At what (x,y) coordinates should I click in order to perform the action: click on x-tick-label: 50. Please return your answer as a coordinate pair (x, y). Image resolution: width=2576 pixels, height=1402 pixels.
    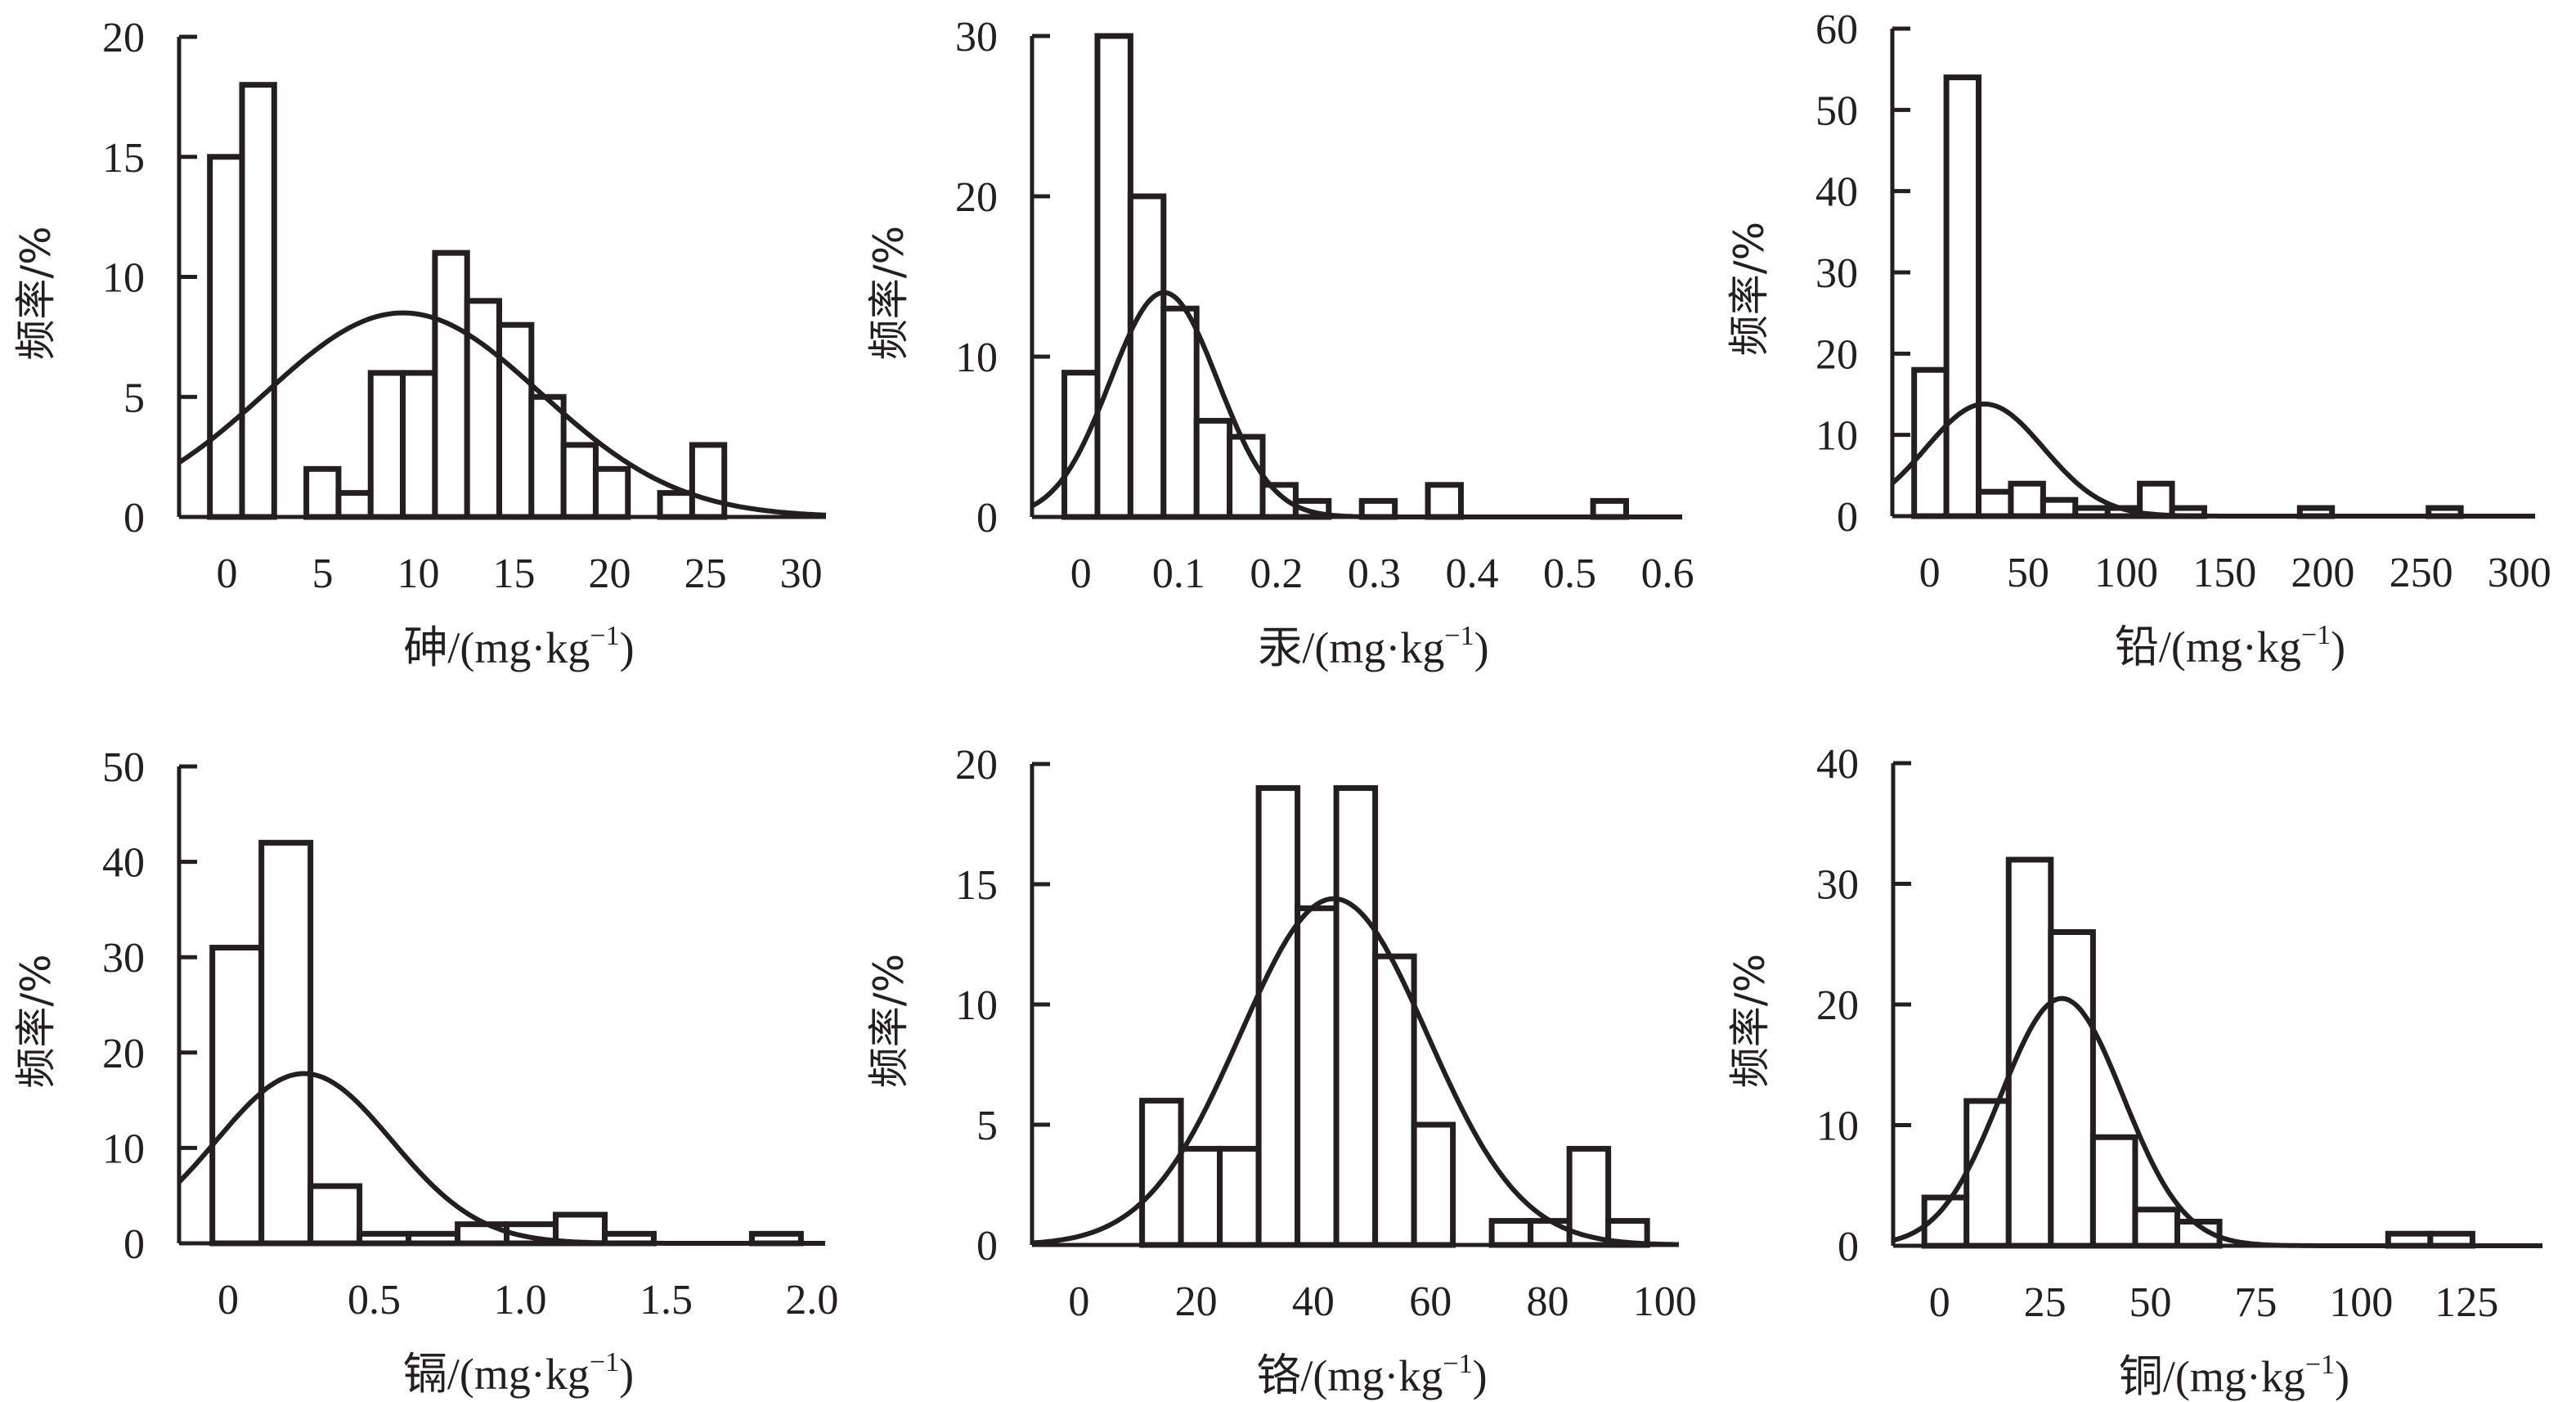
    Looking at the image, I should click on (2150, 1302).